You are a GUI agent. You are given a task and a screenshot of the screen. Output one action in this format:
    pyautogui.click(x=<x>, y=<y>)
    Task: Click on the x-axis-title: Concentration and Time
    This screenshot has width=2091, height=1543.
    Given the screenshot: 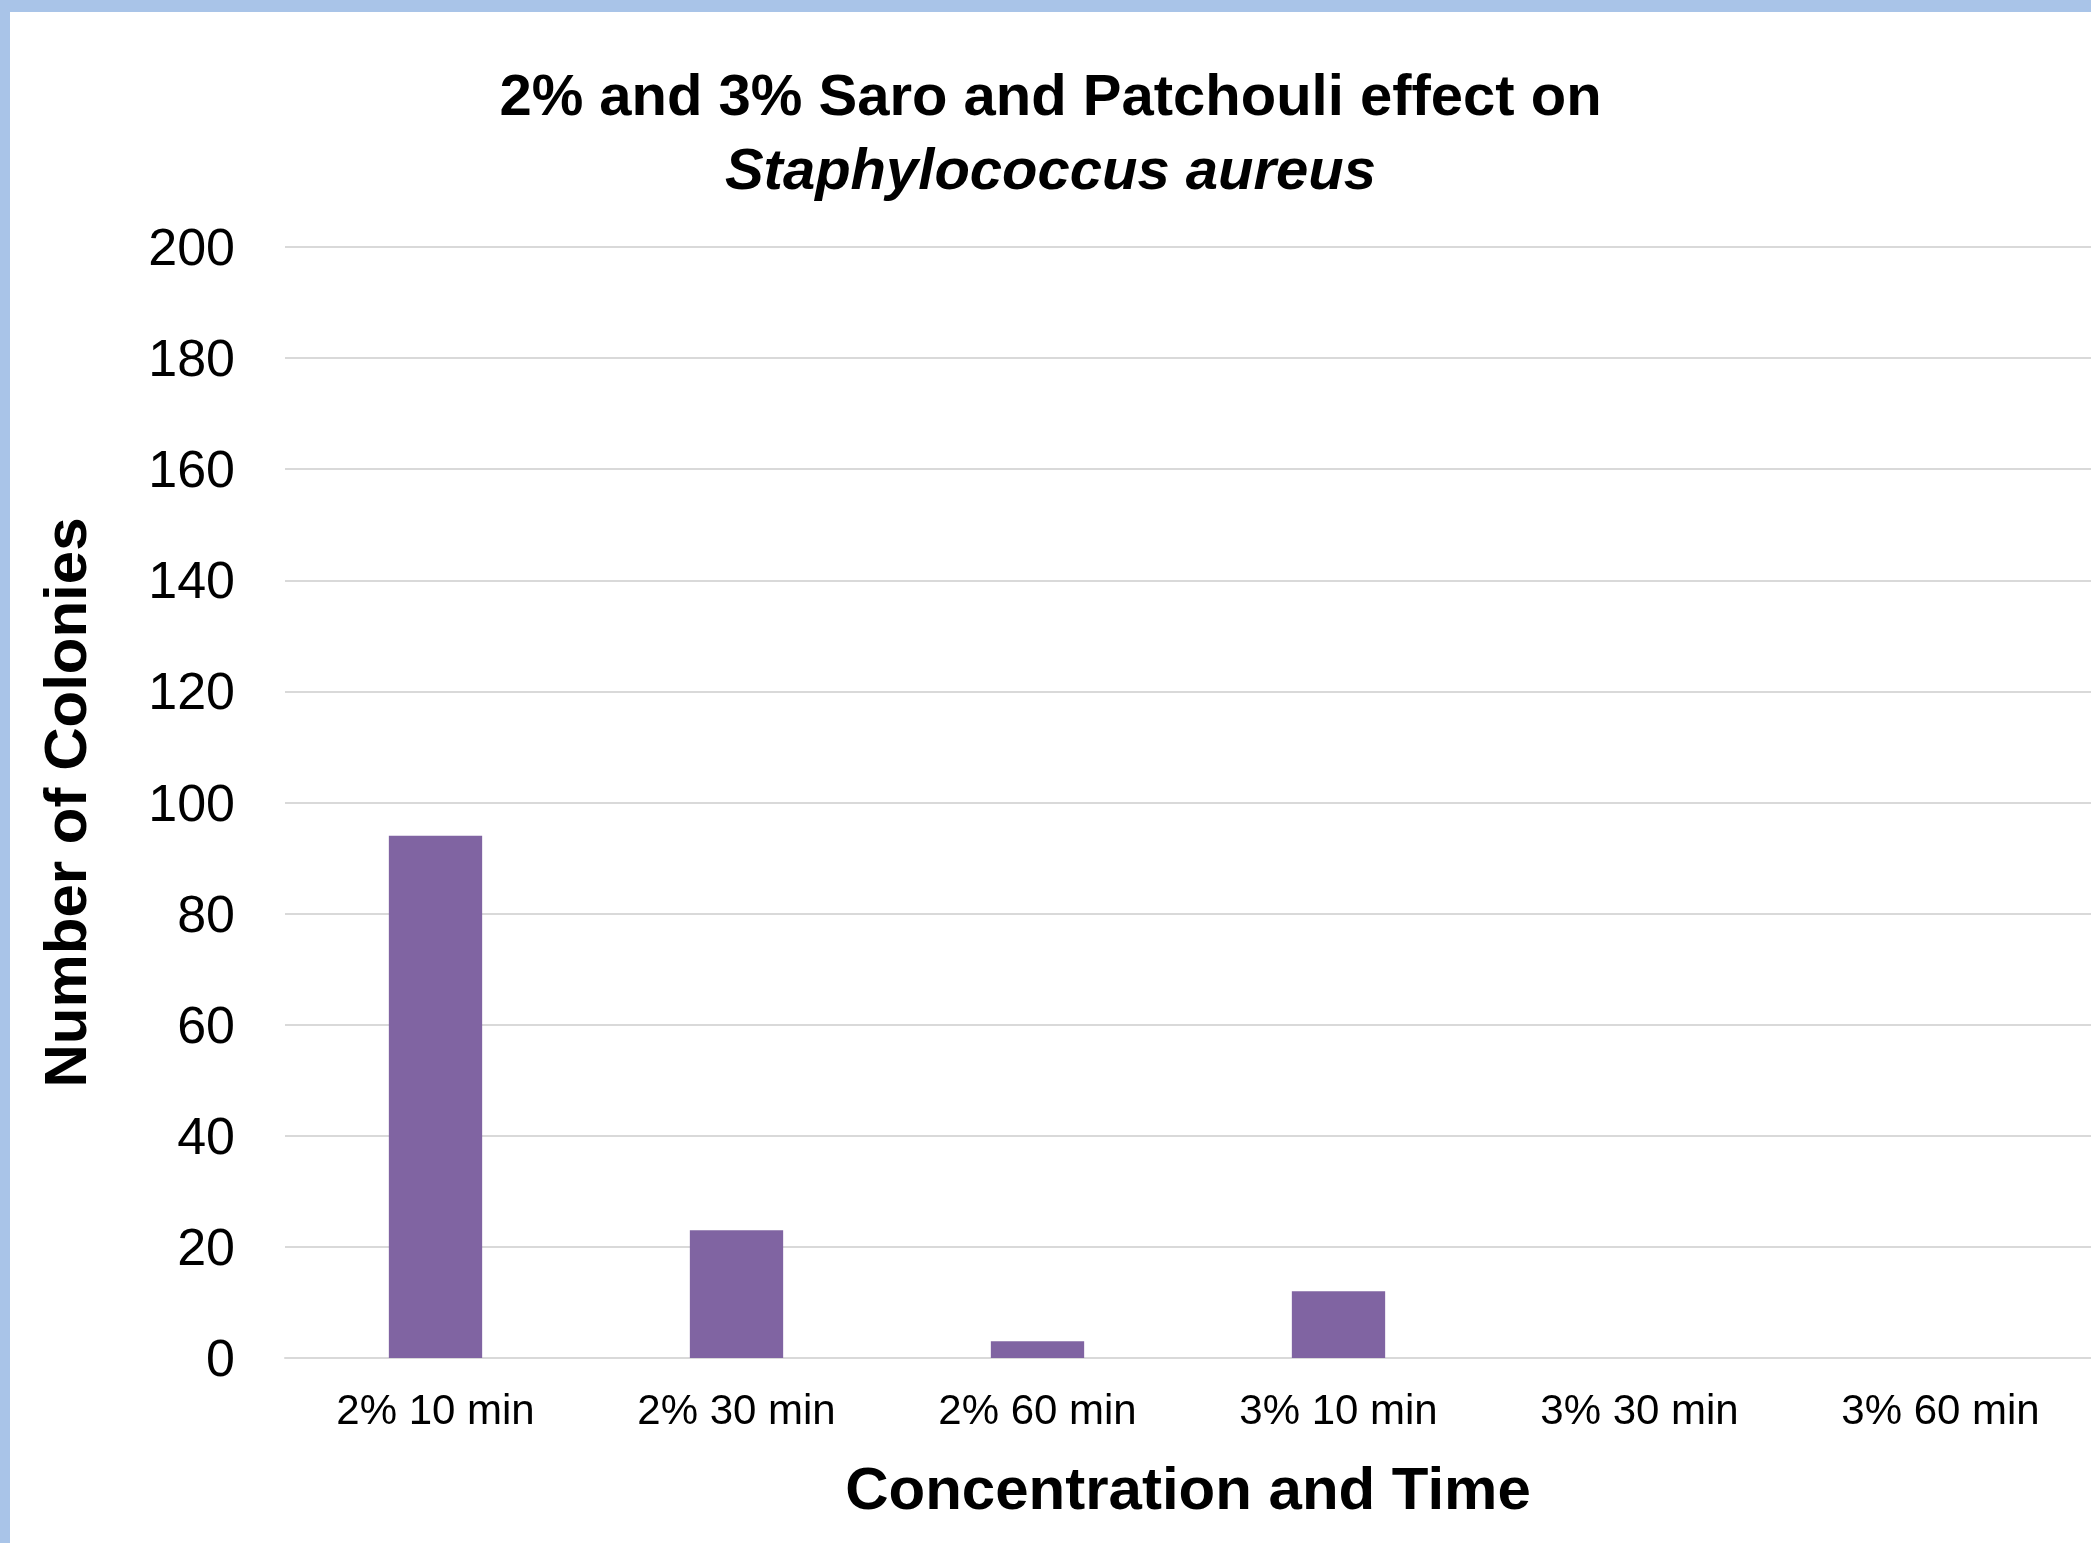 What is the action you would take?
    pyautogui.click(x=1188, y=1488)
    